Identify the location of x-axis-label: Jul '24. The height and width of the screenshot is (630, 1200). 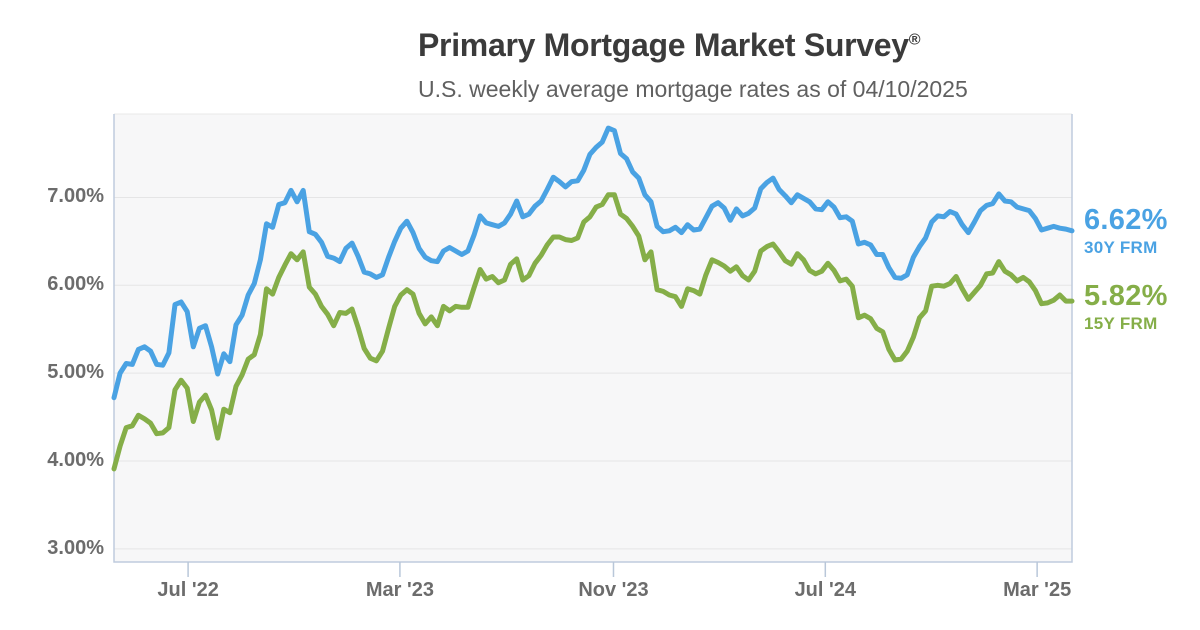
(825, 590).